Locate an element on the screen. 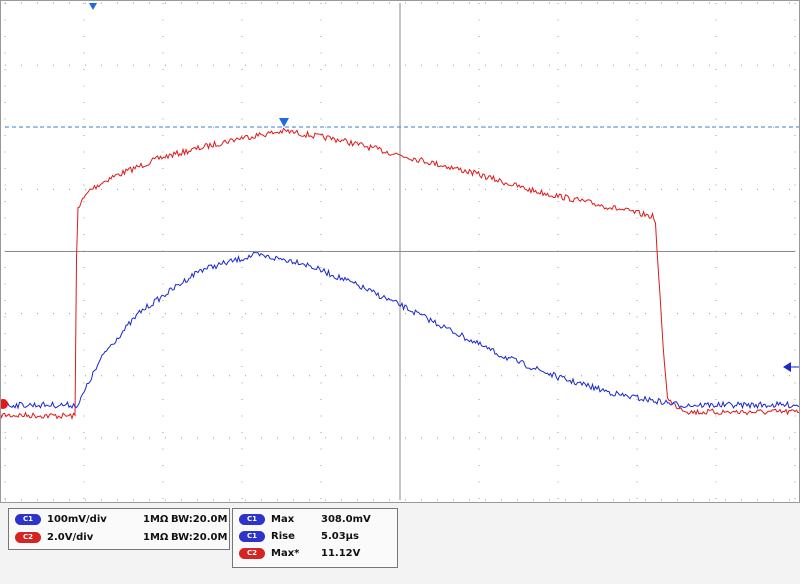 Image resolution: width=800 pixels, height=584 pixels. measurement-row: C1 Rise 5.03μs is located at coordinates (317, 537).